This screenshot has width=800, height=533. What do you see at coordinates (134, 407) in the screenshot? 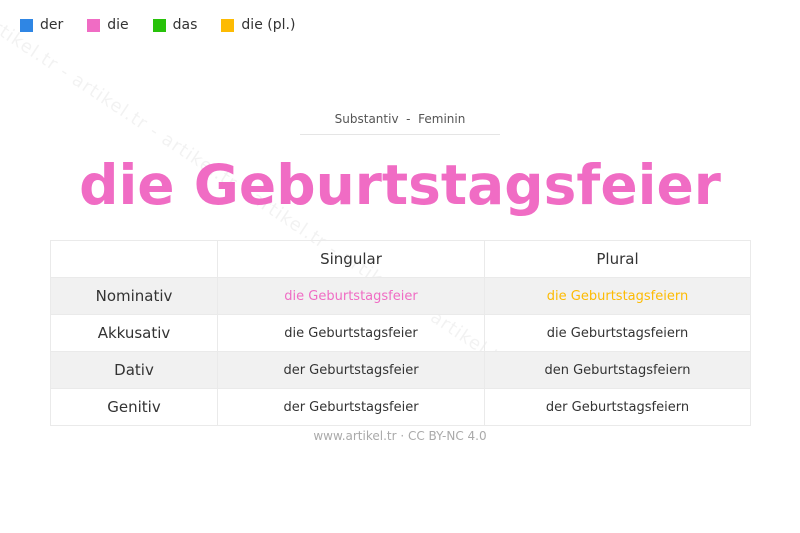
I see `case-label: Genitiv` at bounding box center [134, 407].